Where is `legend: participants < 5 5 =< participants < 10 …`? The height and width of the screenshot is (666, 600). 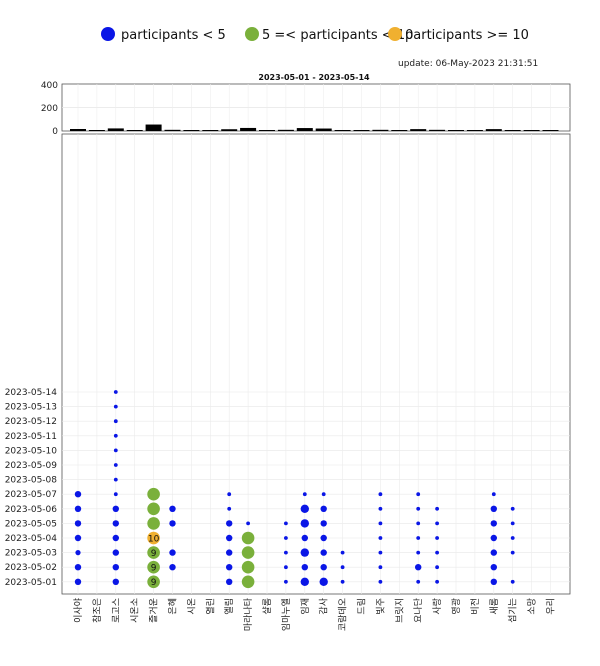
legend: participants < 5 5 =< participants < 10 … is located at coordinates (315, 35).